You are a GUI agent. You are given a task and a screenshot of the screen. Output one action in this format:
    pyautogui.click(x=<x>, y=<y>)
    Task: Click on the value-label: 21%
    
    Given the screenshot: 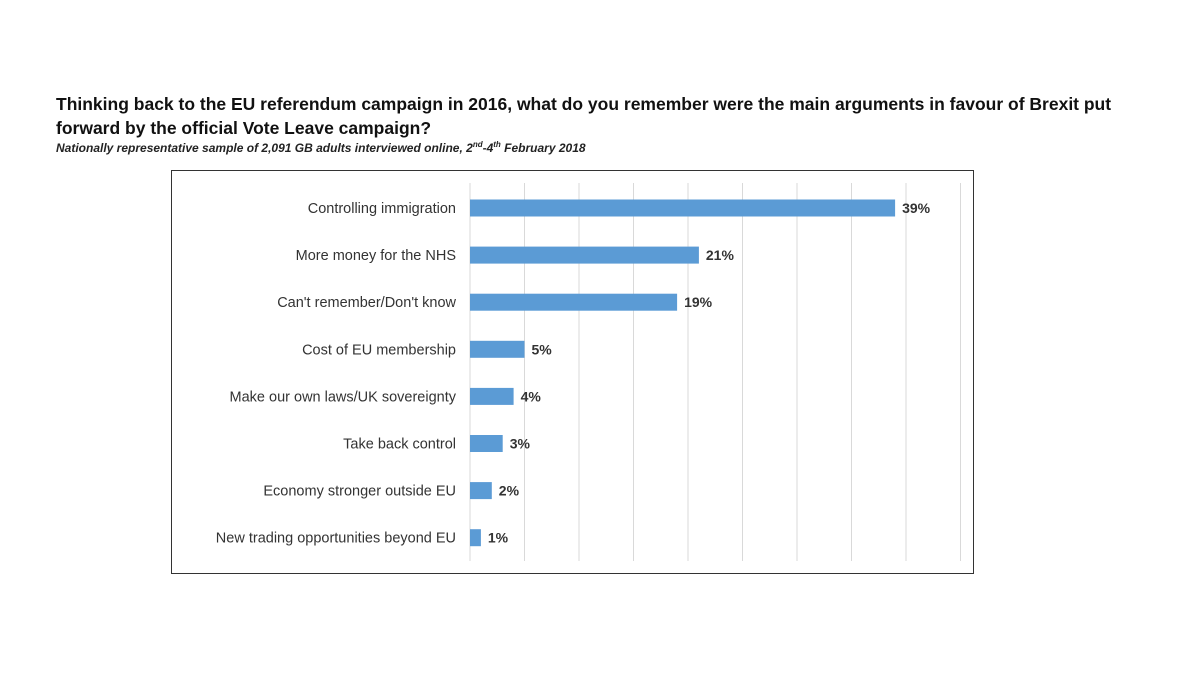 What is the action you would take?
    pyautogui.click(x=720, y=255)
    